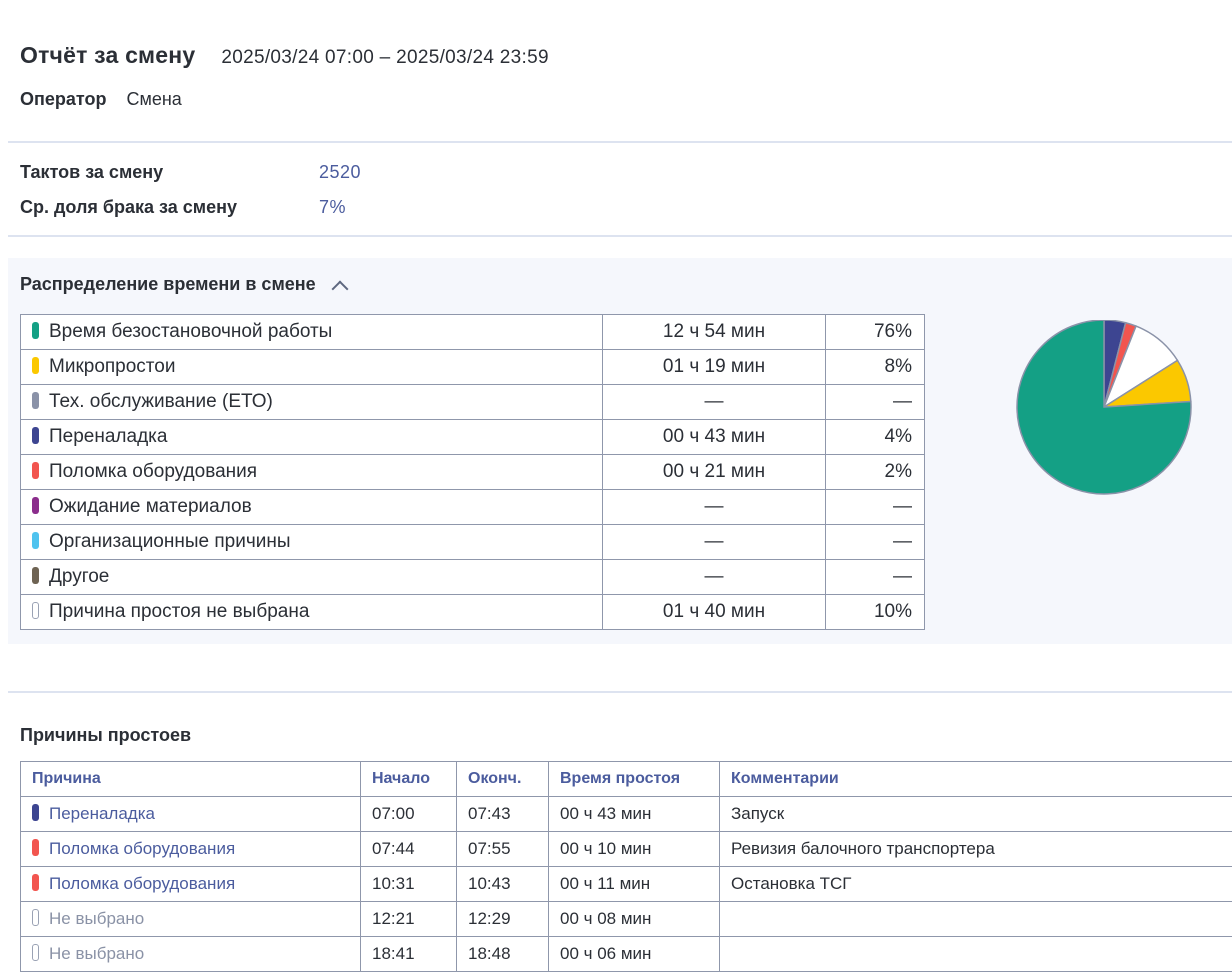 The image size is (1232, 972). What do you see at coordinates (312, 577) in the screenshot?
I see `distribution-name-cell: Другое` at bounding box center [312, 577].